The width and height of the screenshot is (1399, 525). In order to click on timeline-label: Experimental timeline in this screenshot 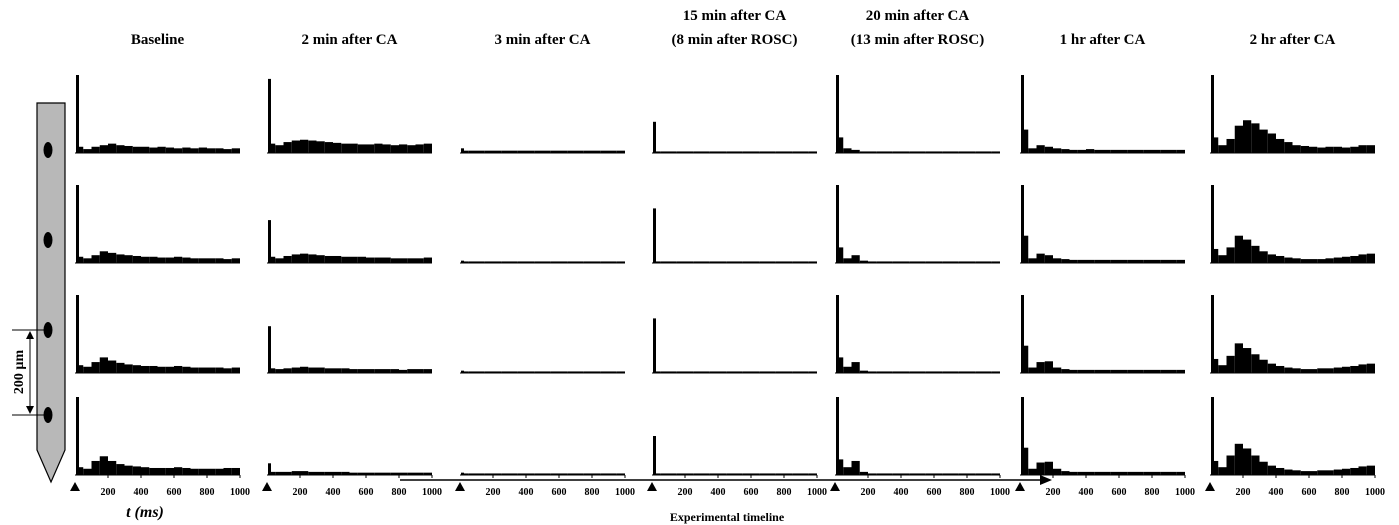, I will do `click(727, 517)`.